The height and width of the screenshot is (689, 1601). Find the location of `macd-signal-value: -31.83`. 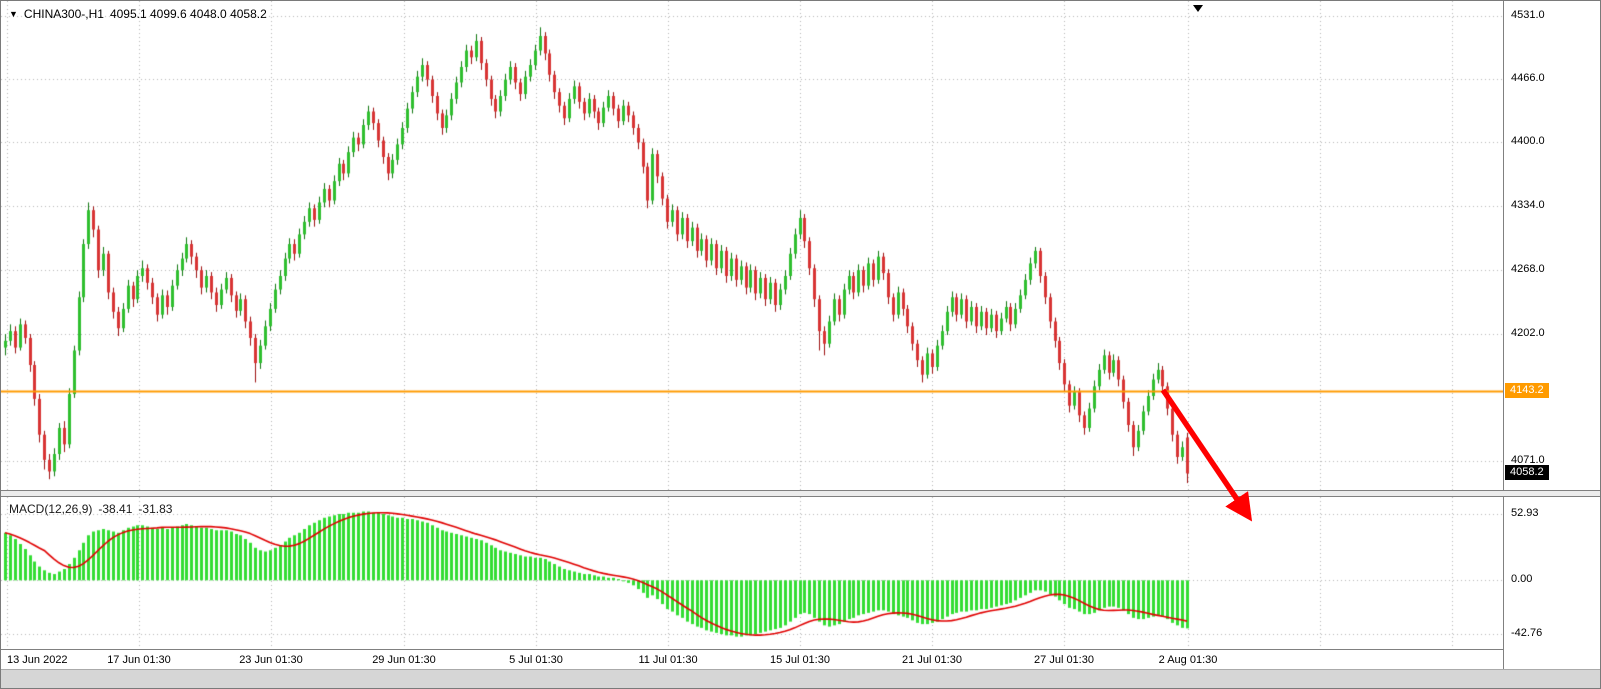

macd-signal-value: -31.83 is located at coordinates (155, 509).